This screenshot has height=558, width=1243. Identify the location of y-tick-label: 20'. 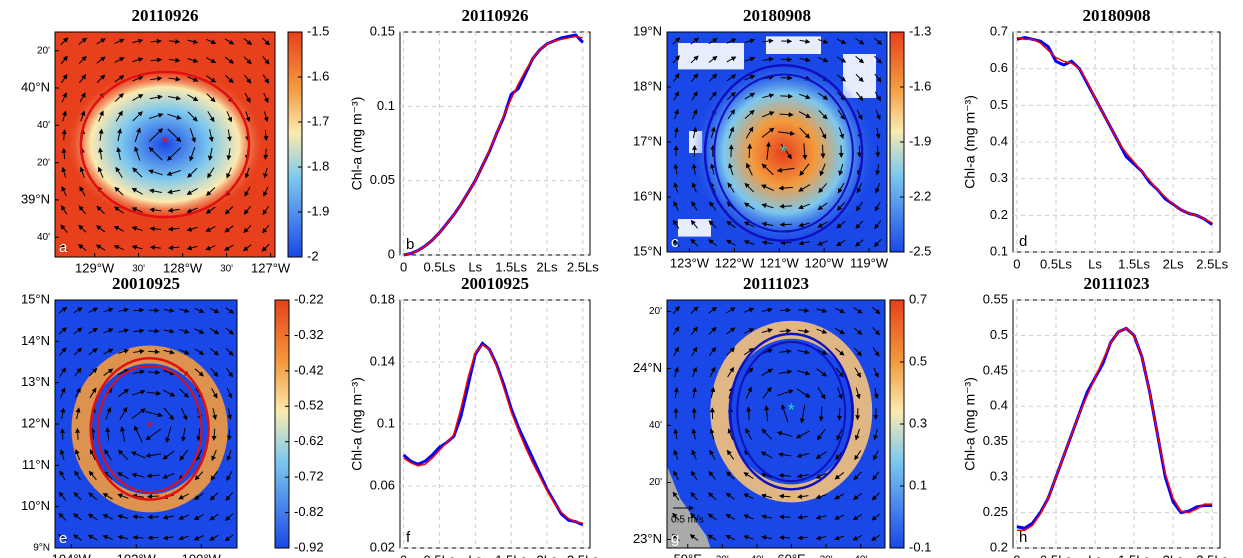
(655, 482).